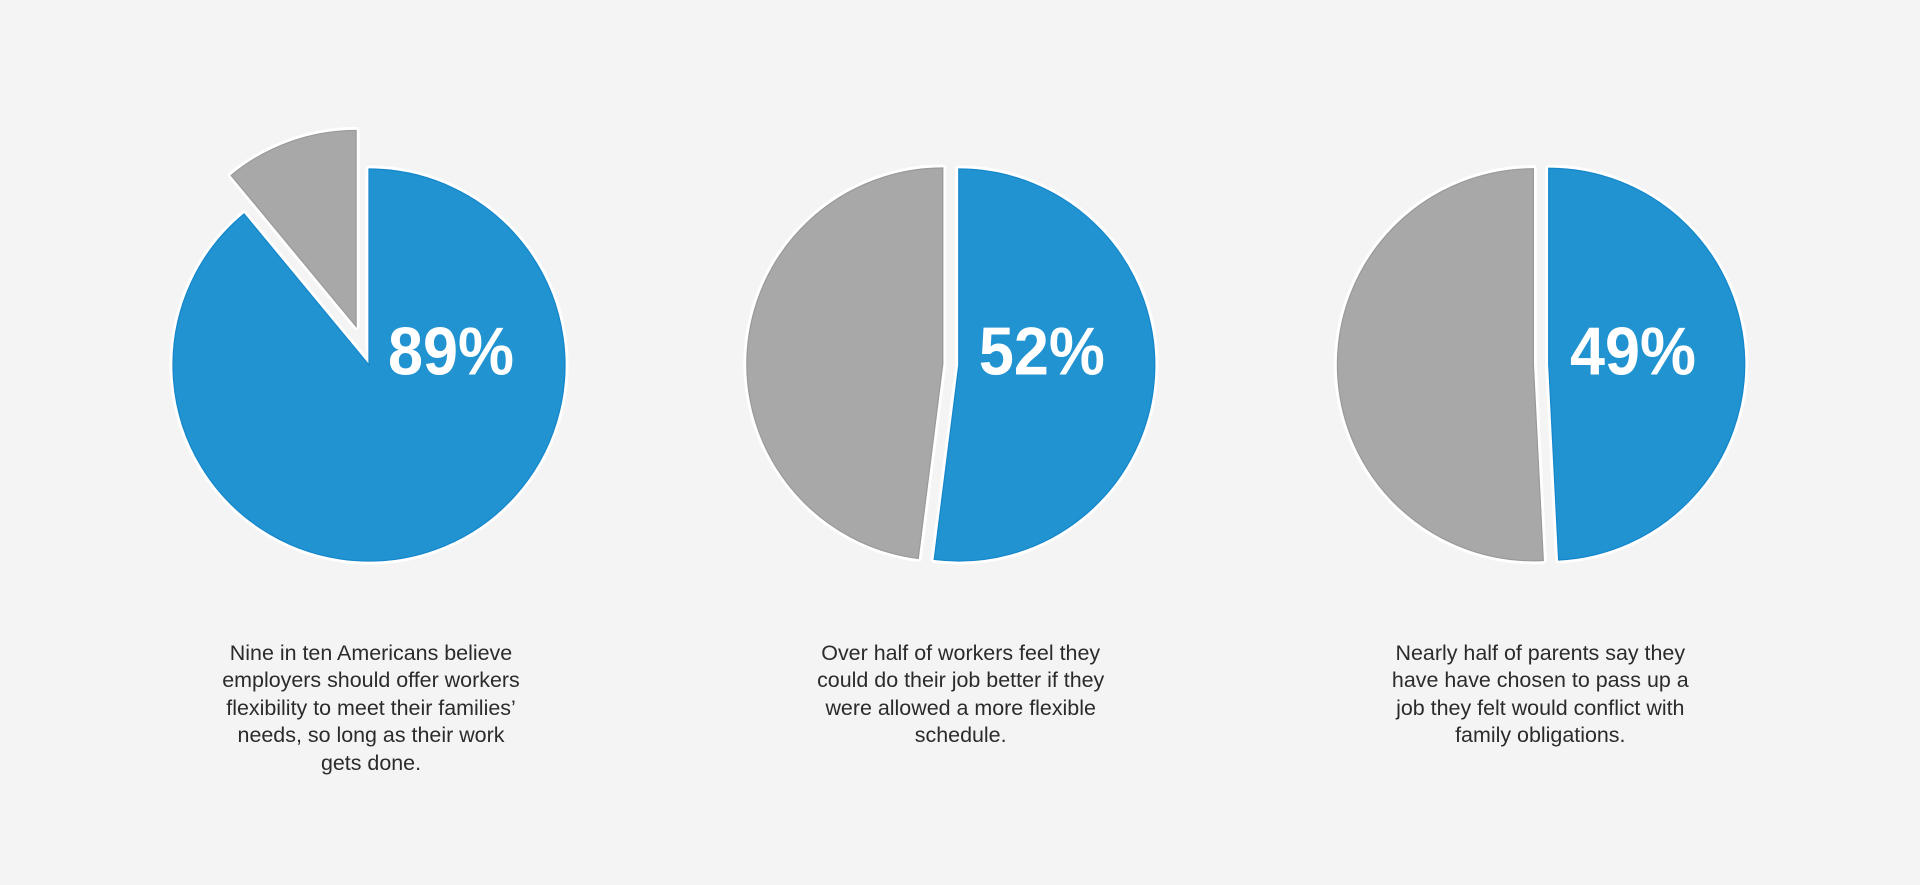 This screenshot has height=885, width=1920. What do you see at coordinates (451, 352) in the screenshot?
I see `svg-text: 89%` at bounding box center [451, 352].